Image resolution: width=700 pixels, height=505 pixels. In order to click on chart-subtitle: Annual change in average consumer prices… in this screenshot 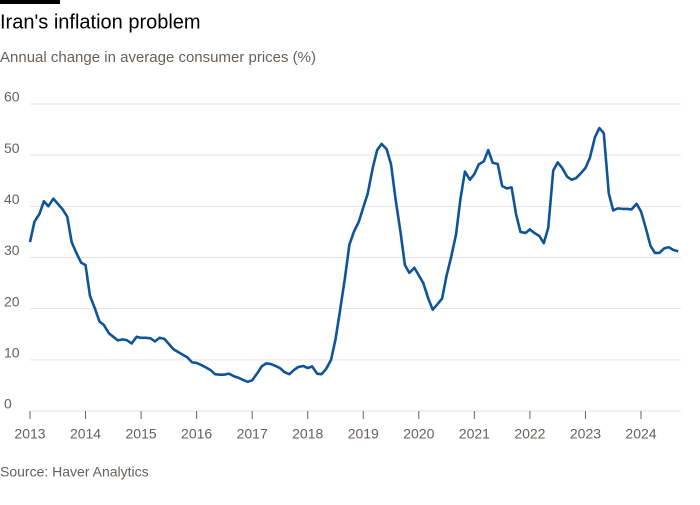, I will do `click(158, 57)`.